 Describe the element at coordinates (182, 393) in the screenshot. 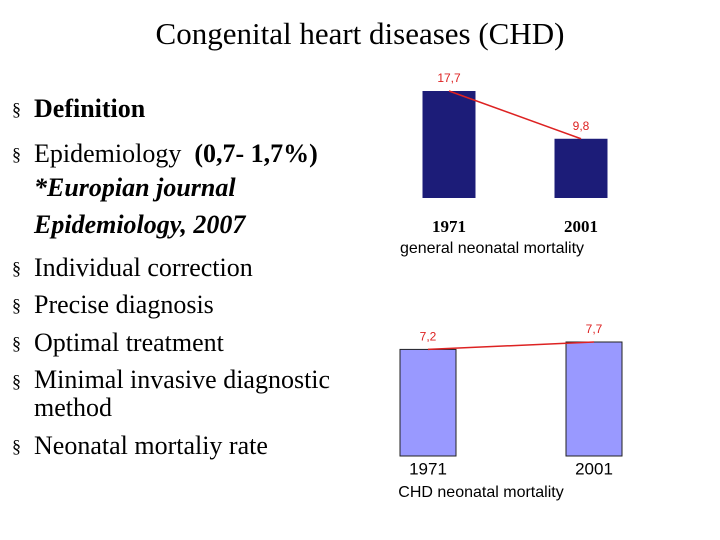

I see `bullet-text: Minimal invasive diagnostic method` at that location.